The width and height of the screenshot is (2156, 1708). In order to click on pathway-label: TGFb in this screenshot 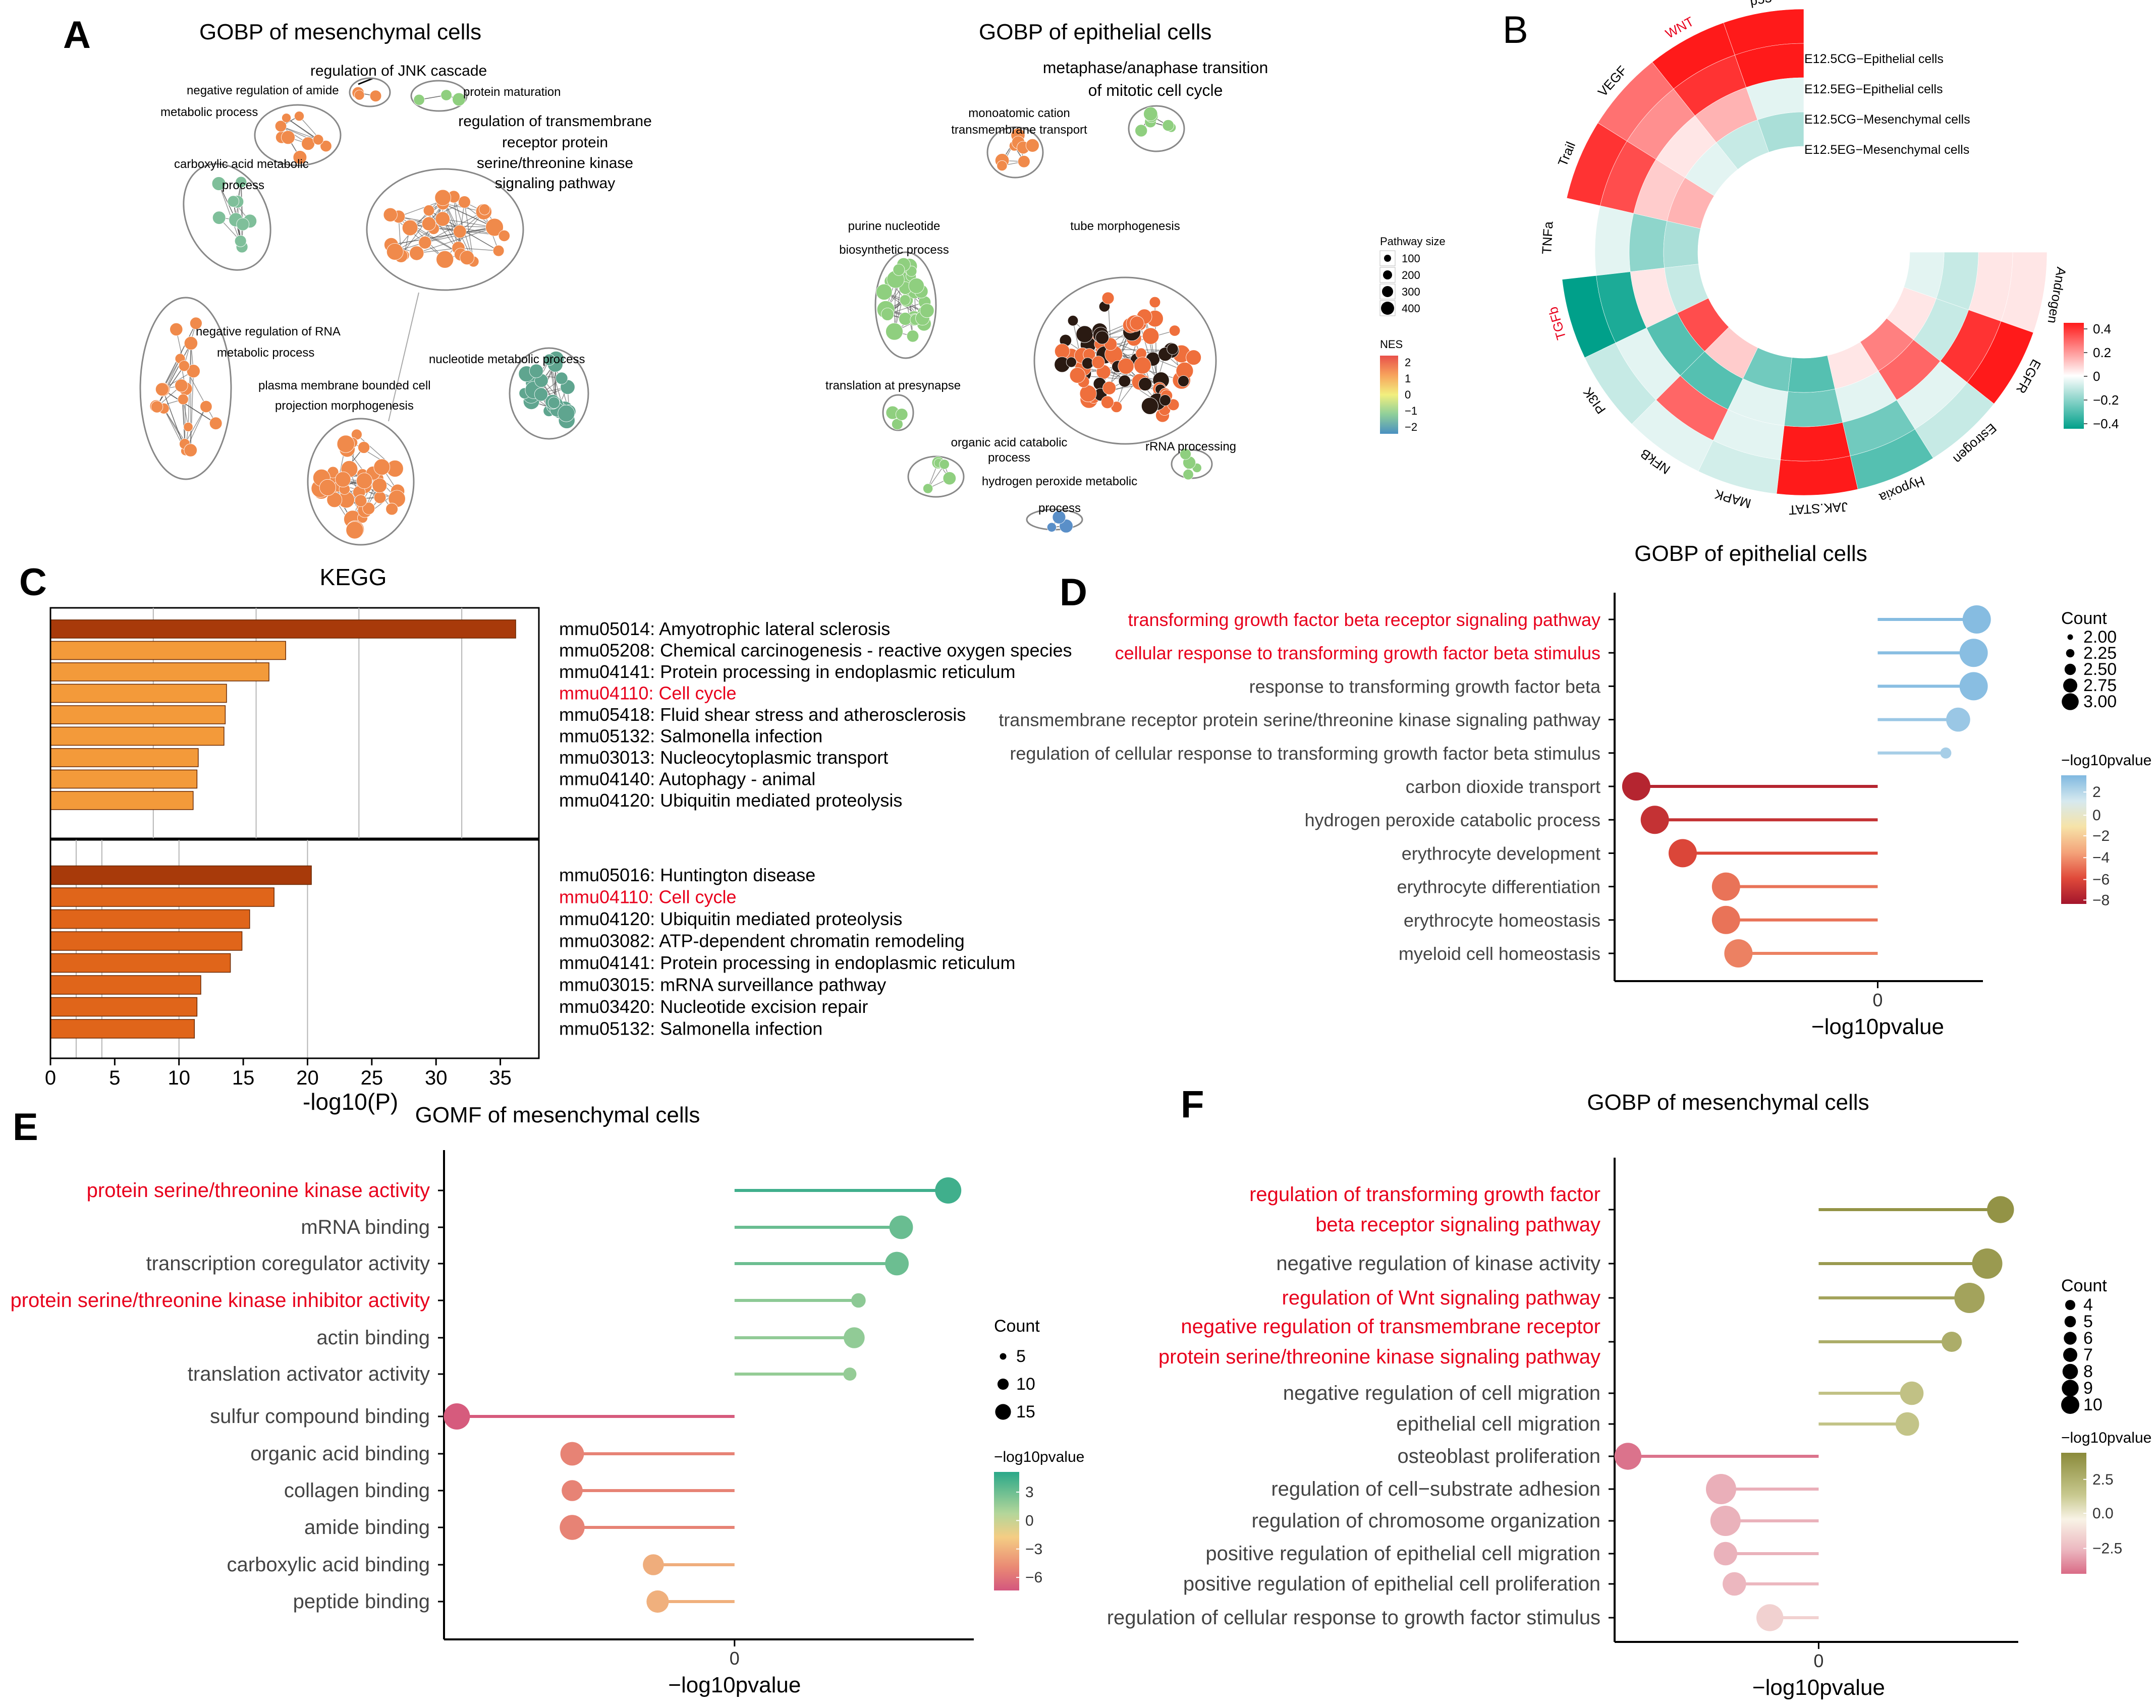, I will do `click(1557, 323)`.